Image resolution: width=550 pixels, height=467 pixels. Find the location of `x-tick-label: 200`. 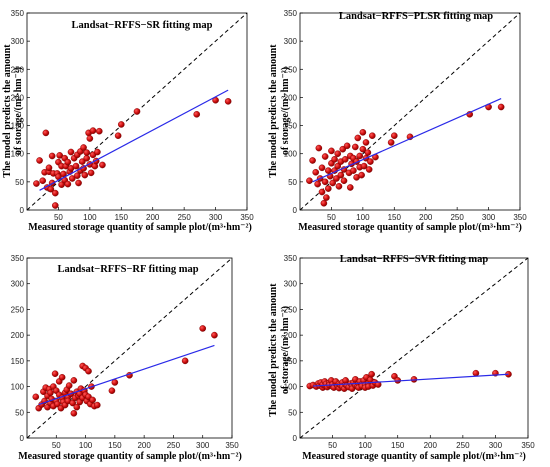

x-tick-label: 200 is located at coordinates (426, 217).